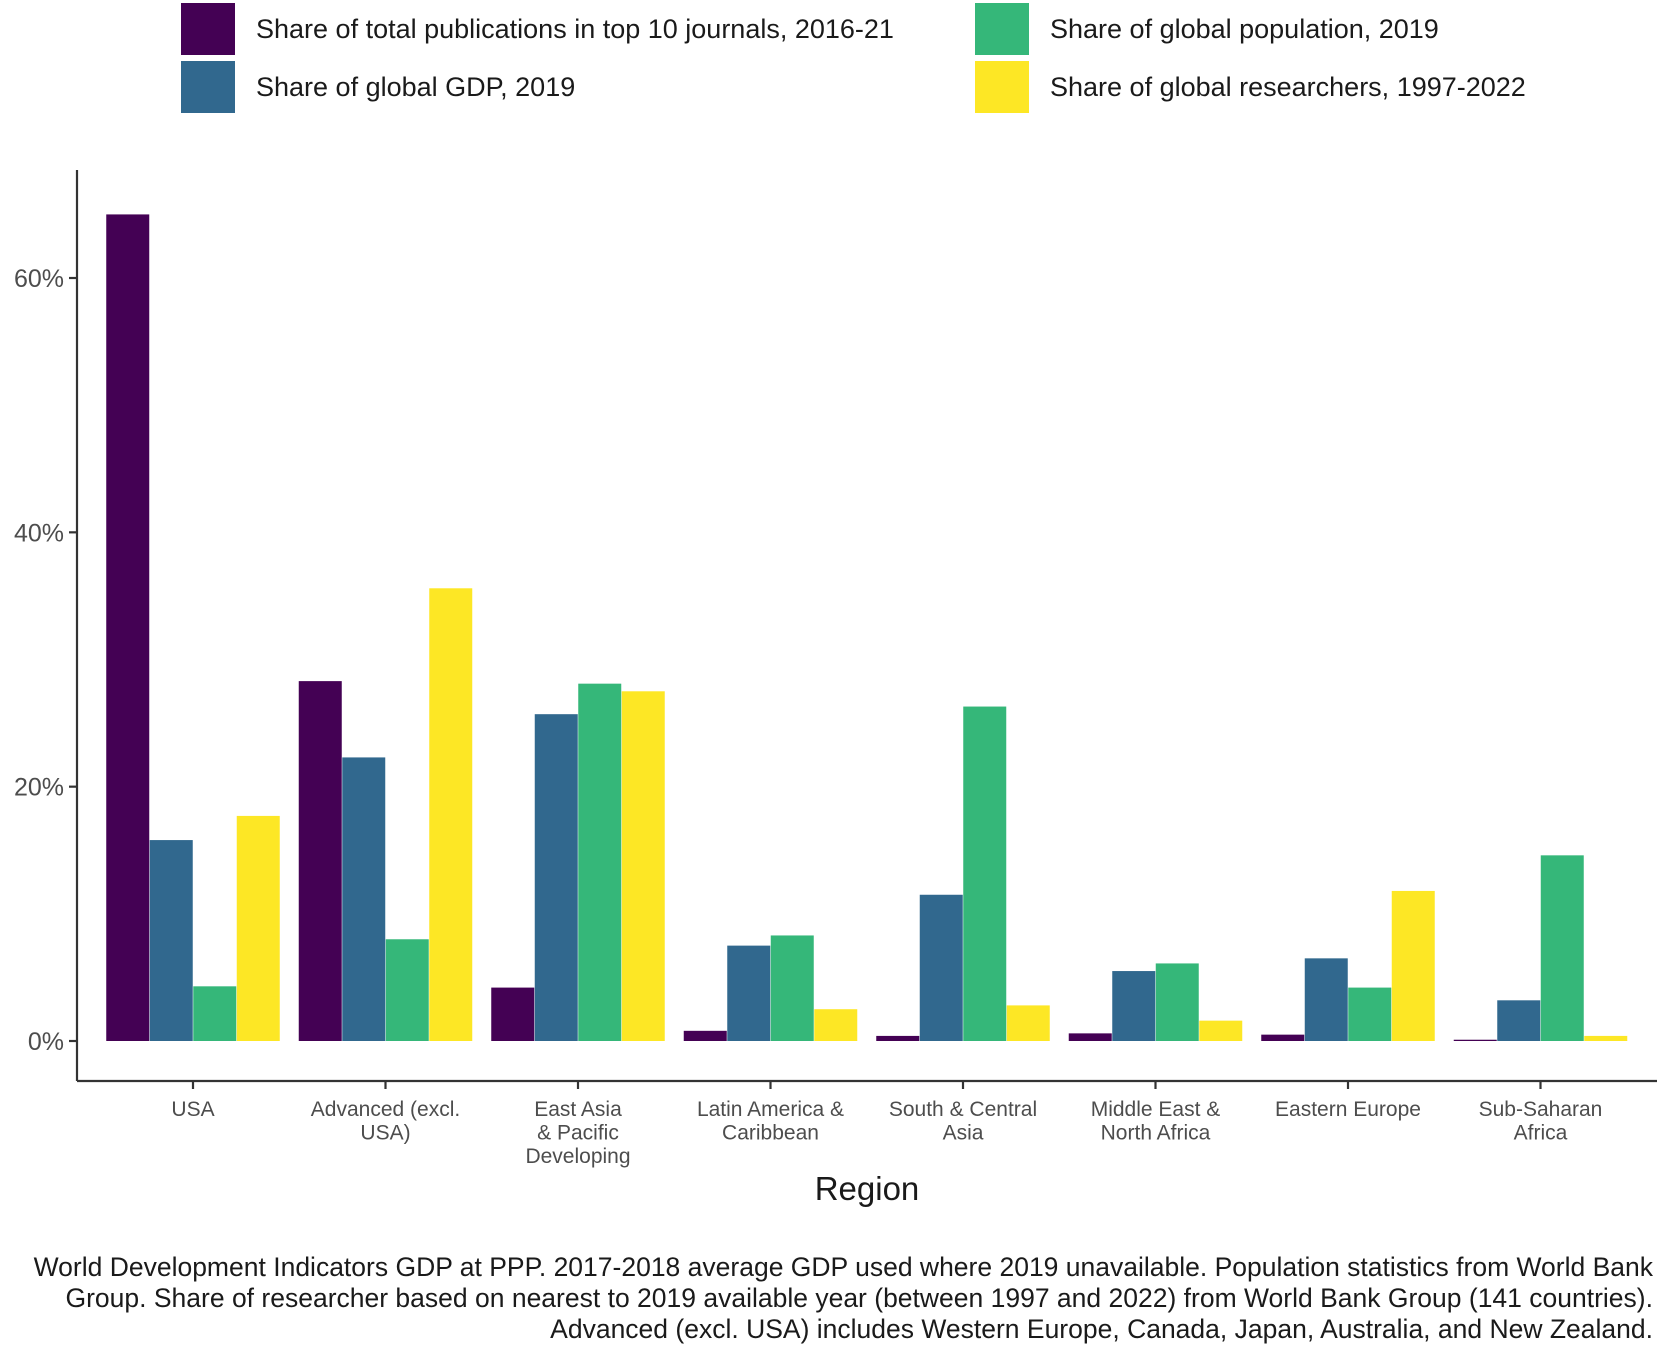  What do you see at coordinates (577, 1133) in the screenshot?
I see `x-tick-label: East Asia & Pacific Developing` at bounding box center [577, 1133].